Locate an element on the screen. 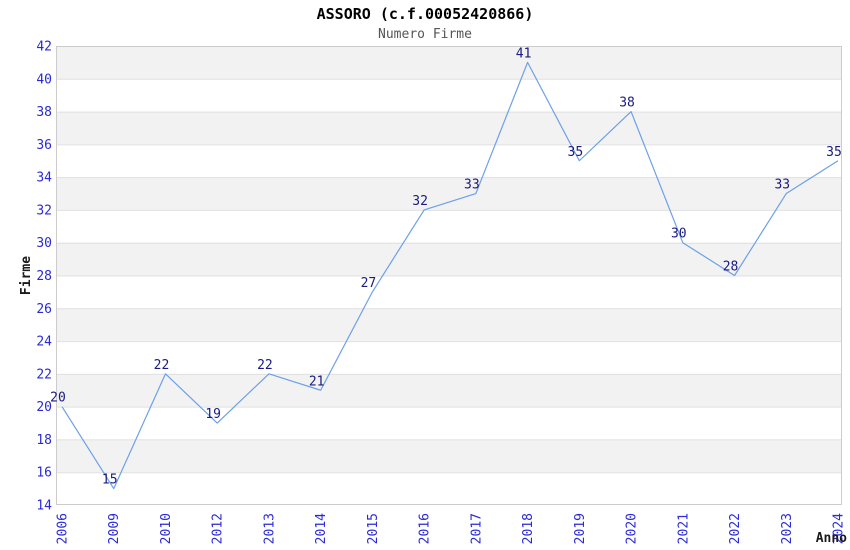  x-tick-label: 2006 is located at coordinates (63, 528).